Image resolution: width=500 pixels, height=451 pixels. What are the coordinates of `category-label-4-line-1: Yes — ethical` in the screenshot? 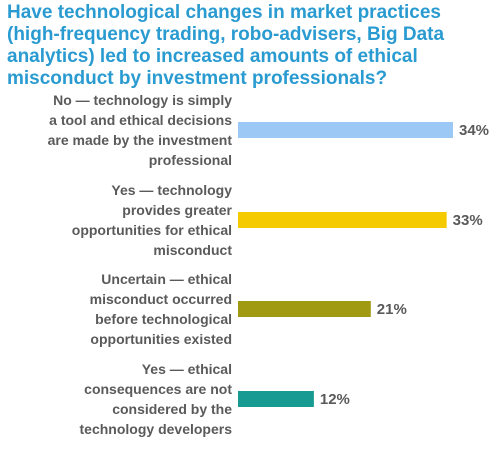 It's located at (187, 369).